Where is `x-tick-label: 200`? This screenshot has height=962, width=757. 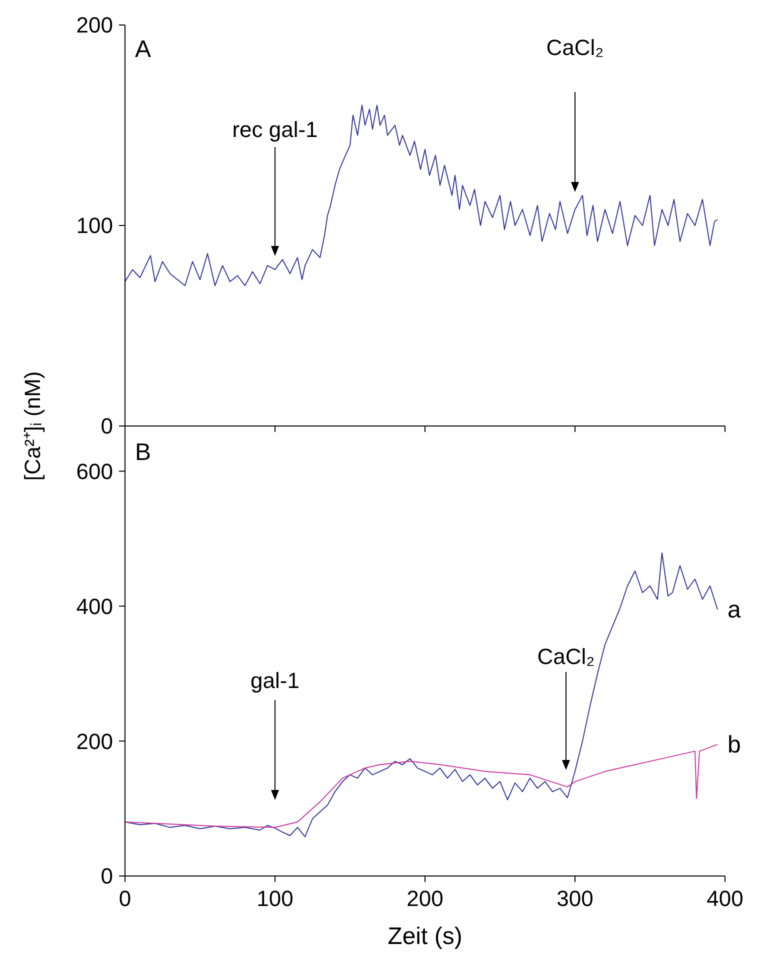 x-tick-label: 200 is located at coordinates (425, 898).